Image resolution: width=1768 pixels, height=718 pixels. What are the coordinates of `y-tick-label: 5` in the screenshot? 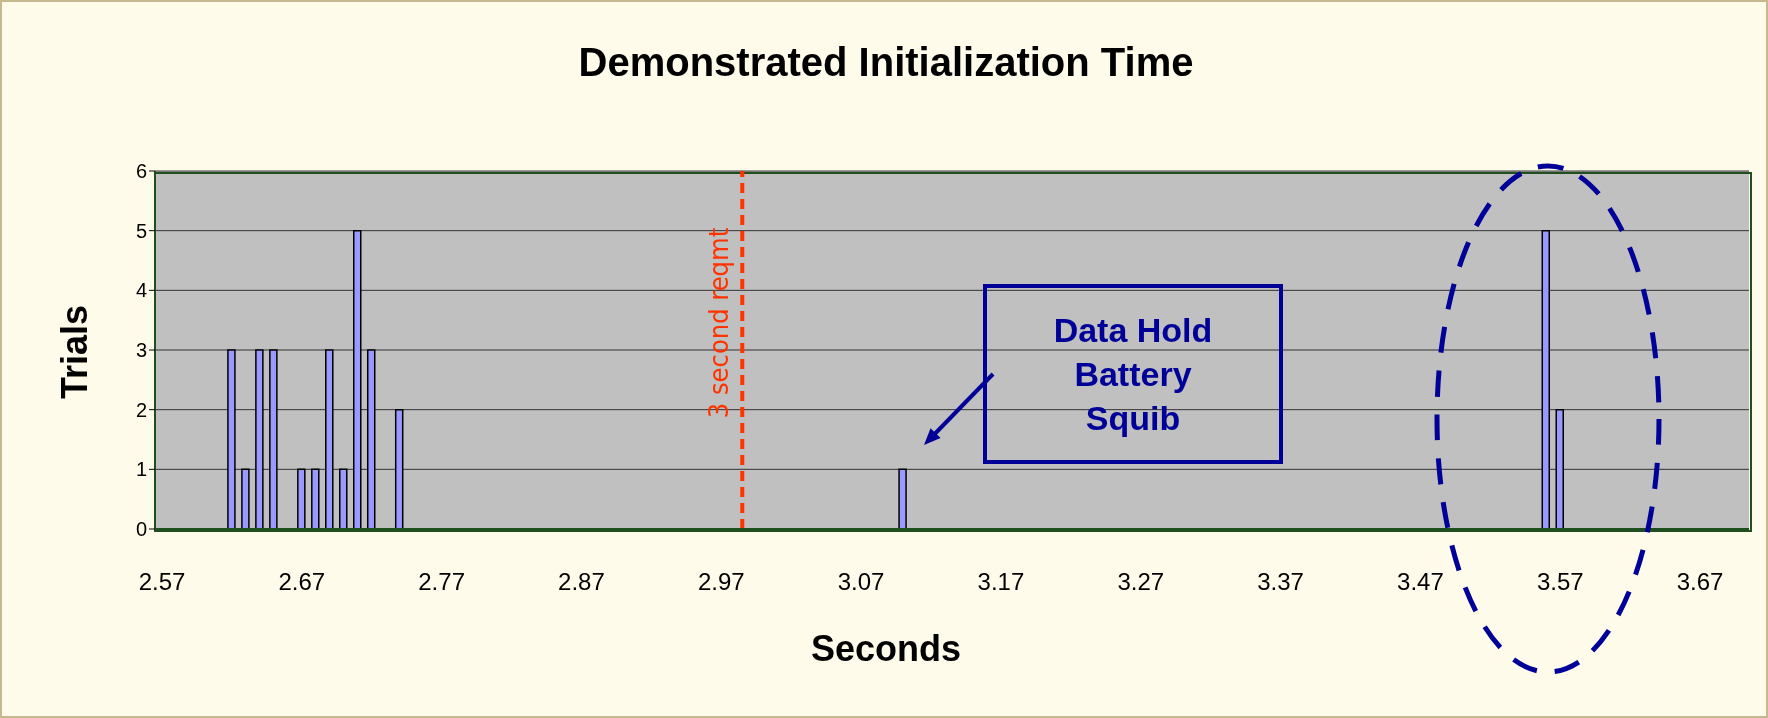 It's located at (141, 230).